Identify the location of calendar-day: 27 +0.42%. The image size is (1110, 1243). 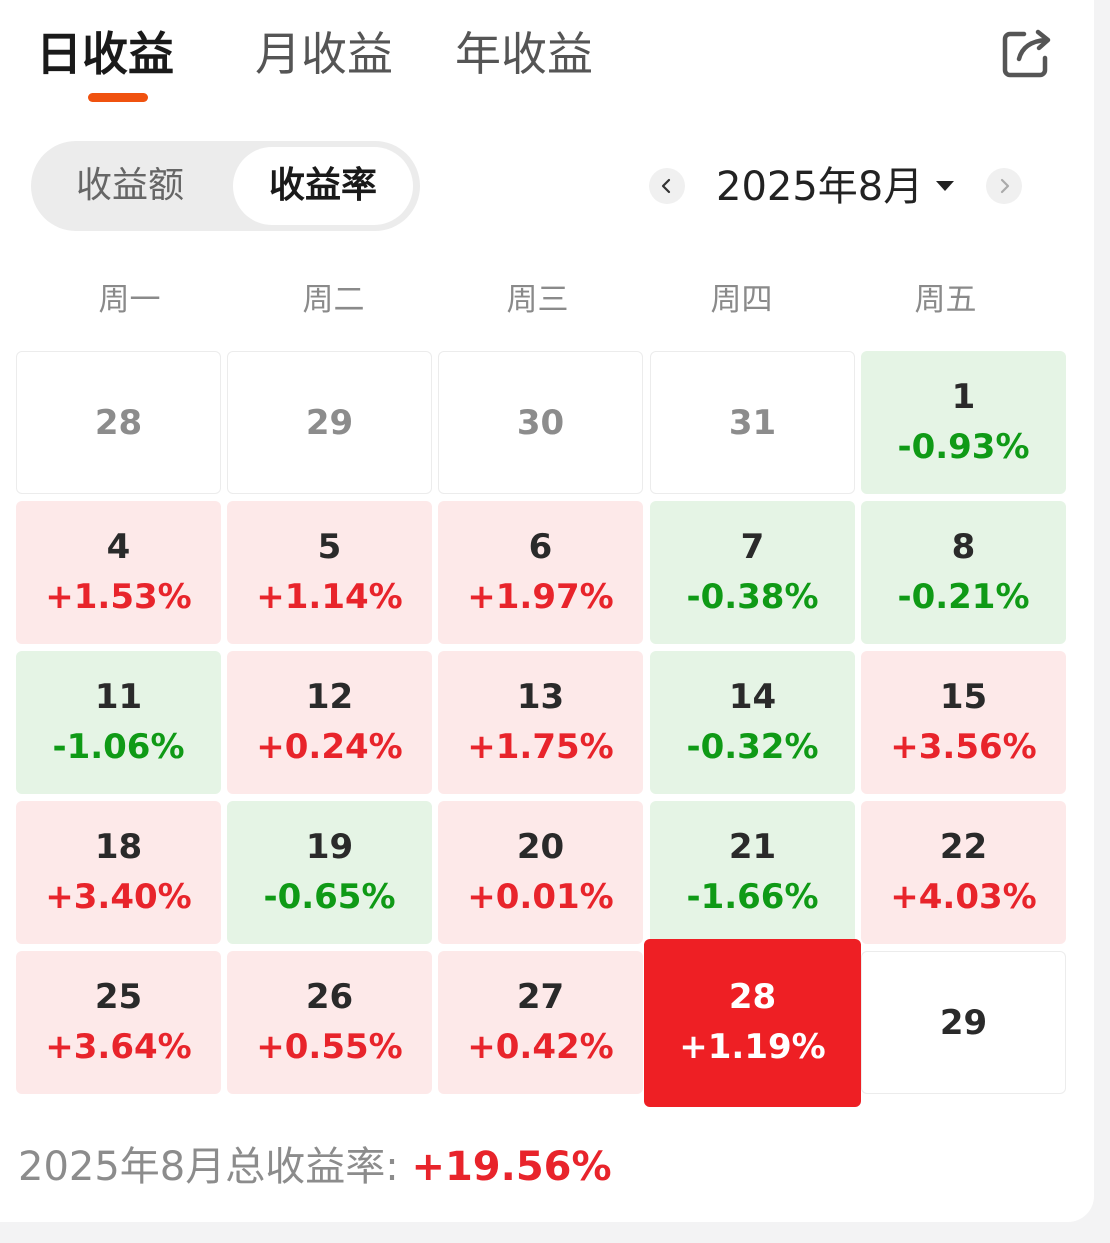
(540, 1022).